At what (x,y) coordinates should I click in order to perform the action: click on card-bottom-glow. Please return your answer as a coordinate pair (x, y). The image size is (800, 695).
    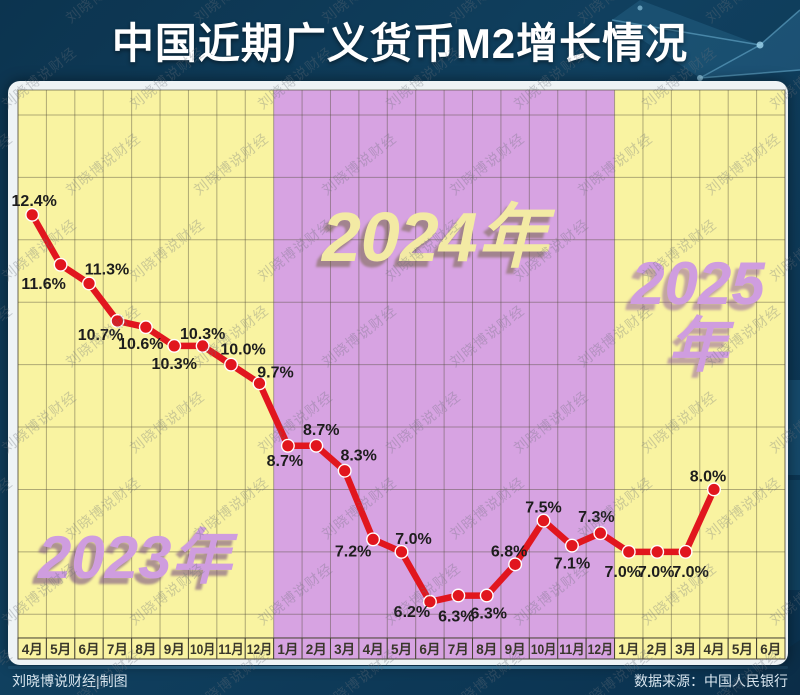
    Looking at the image, I should click on (398, 667).